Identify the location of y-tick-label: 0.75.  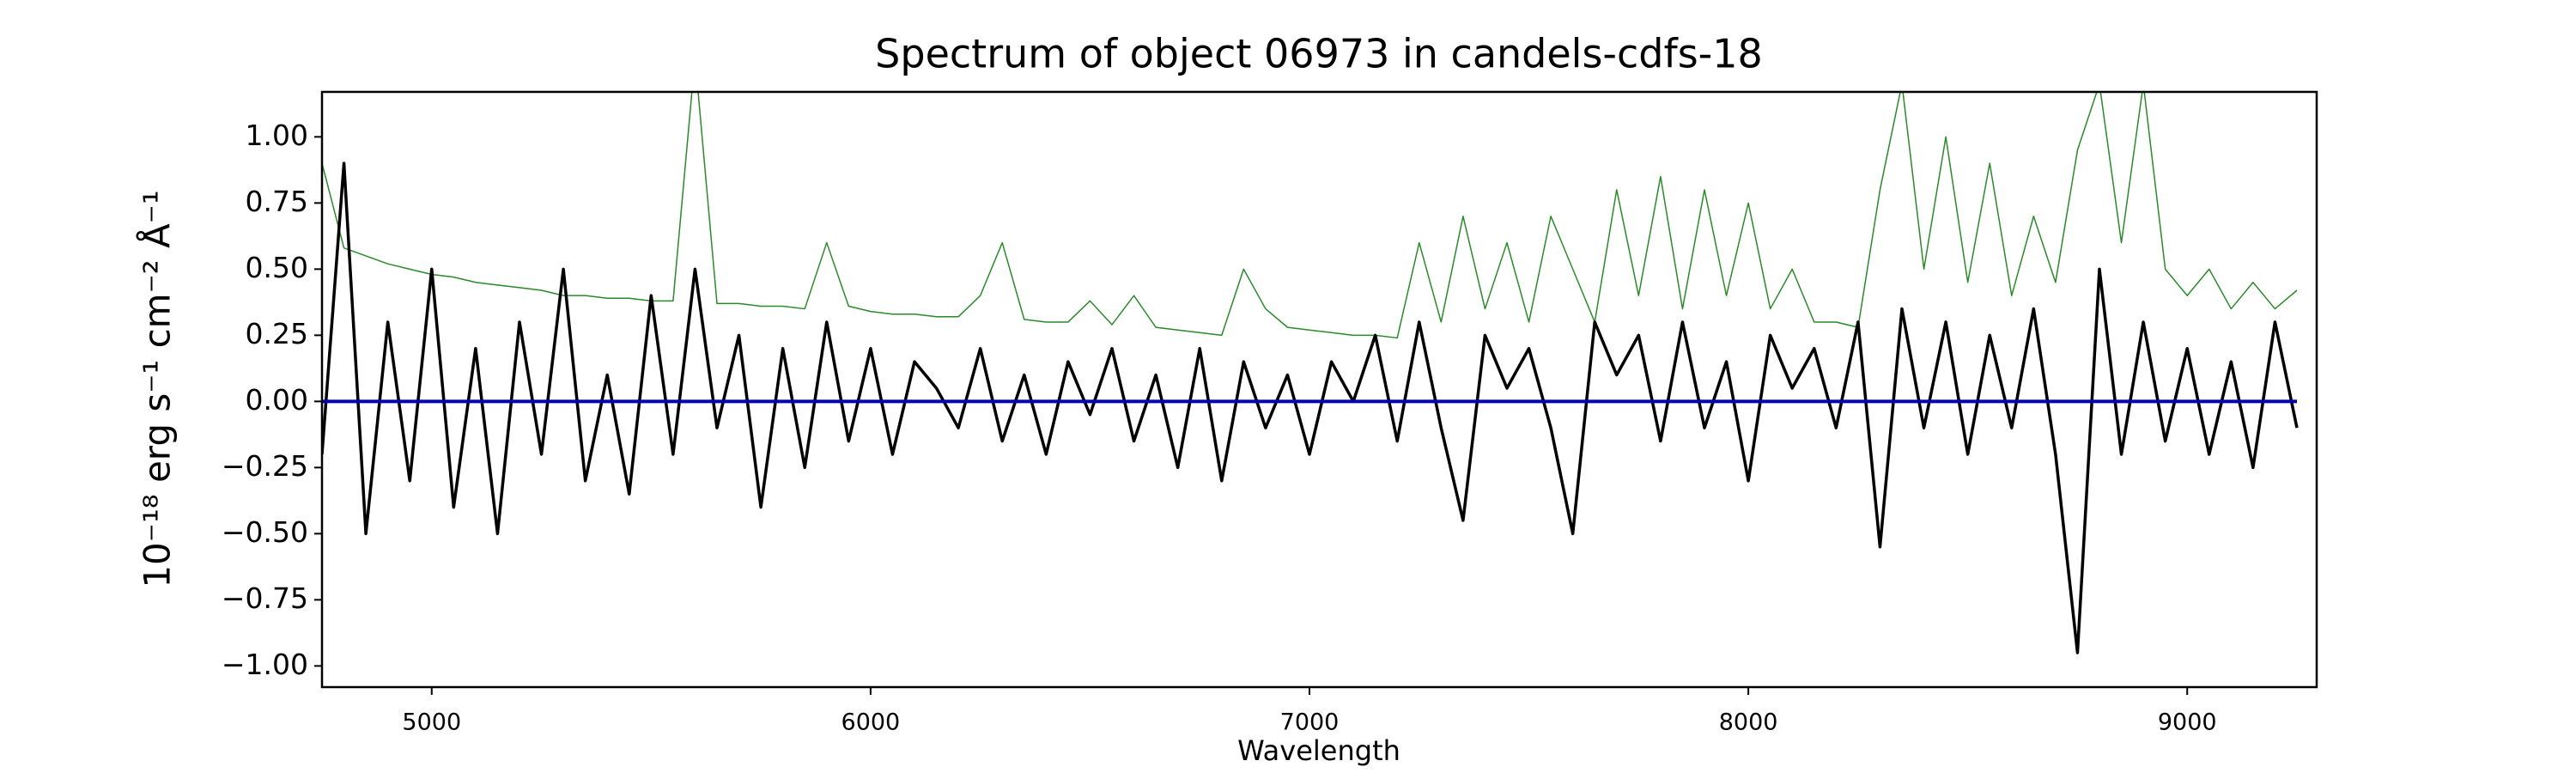
(277, 201).